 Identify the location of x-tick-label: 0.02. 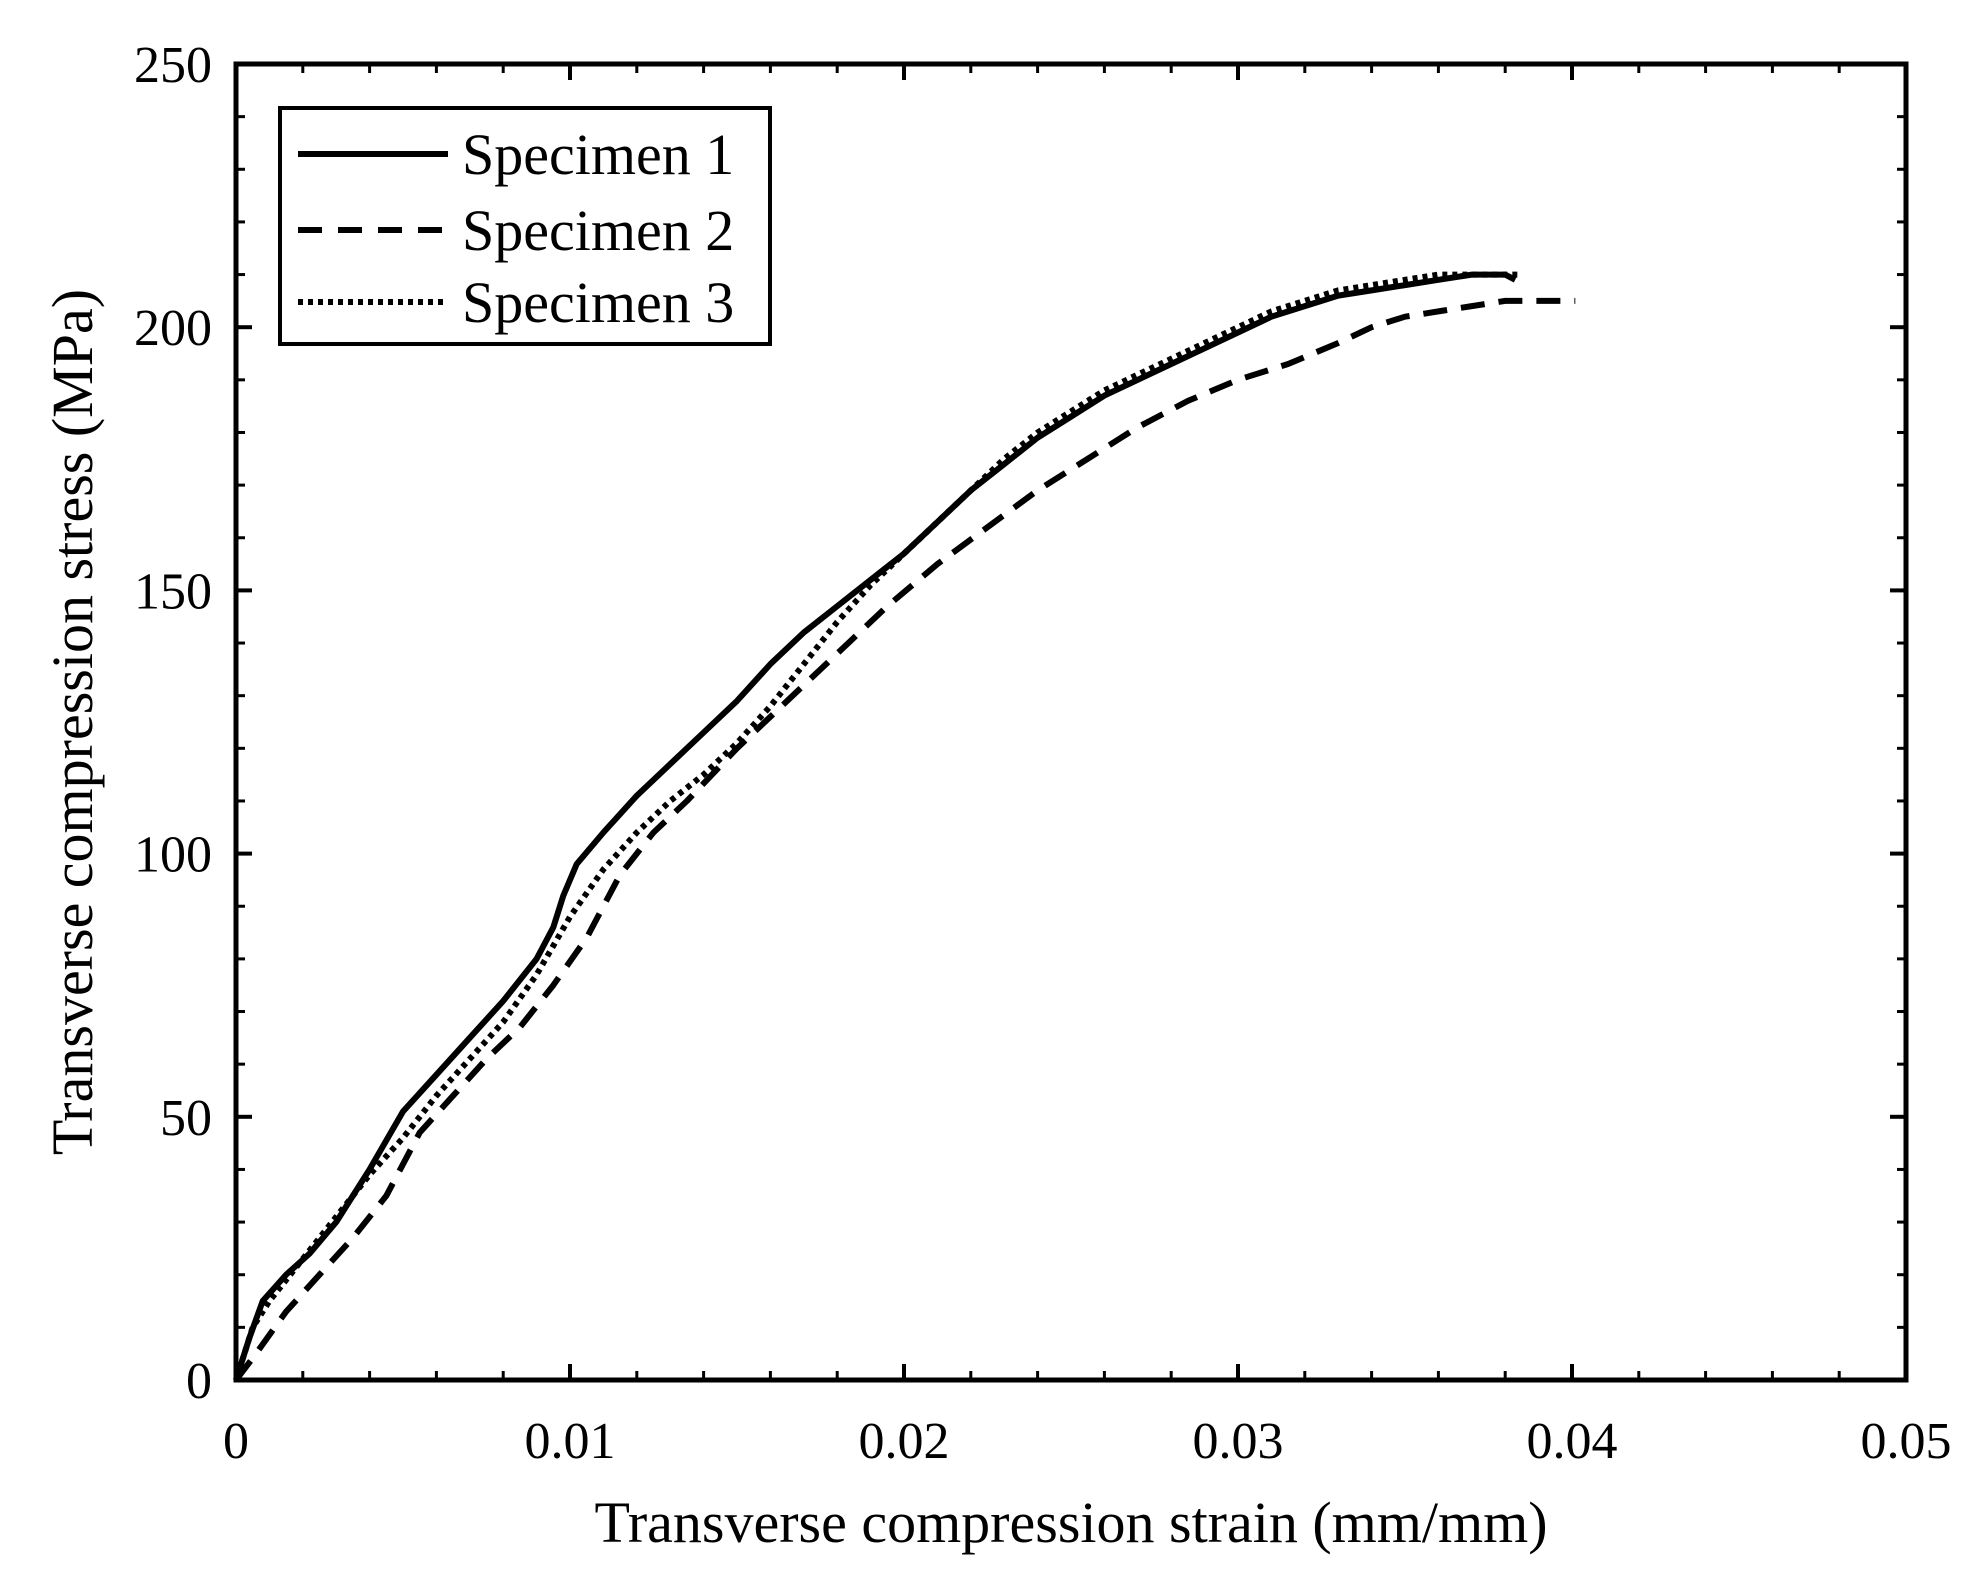
(904, 1441).